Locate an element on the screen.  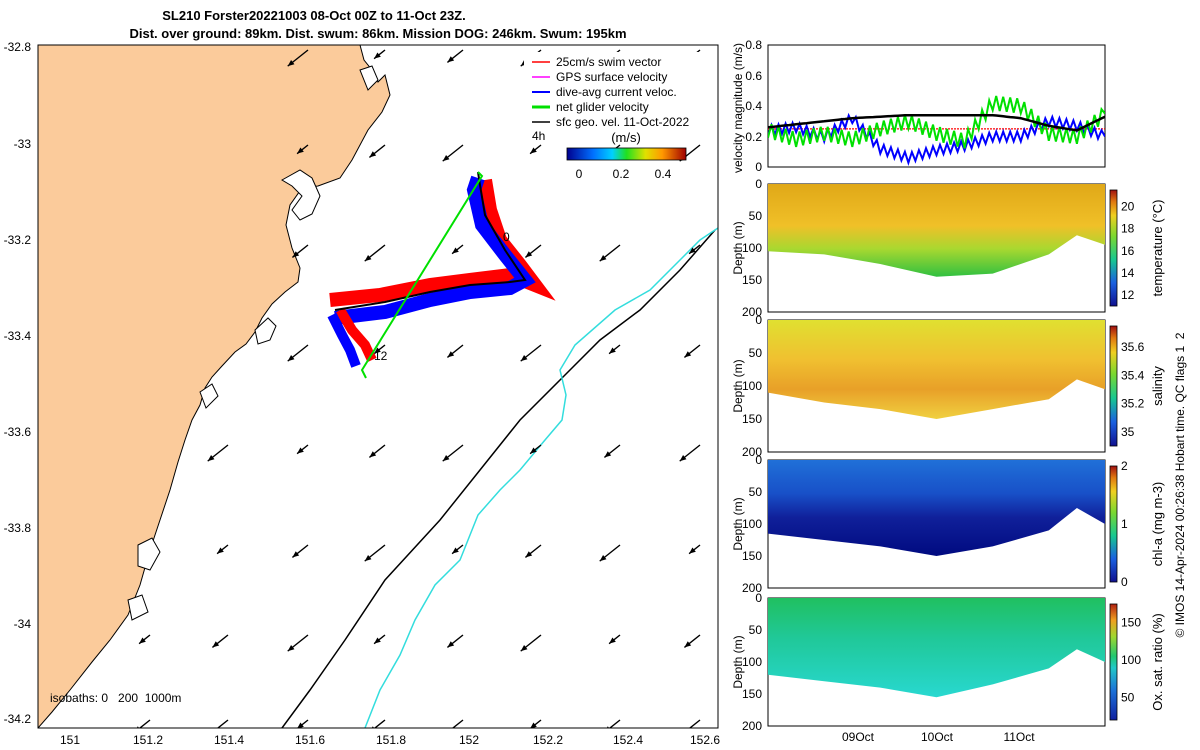
vel-ytick: 0.8 is located at coordinates (753, 45).